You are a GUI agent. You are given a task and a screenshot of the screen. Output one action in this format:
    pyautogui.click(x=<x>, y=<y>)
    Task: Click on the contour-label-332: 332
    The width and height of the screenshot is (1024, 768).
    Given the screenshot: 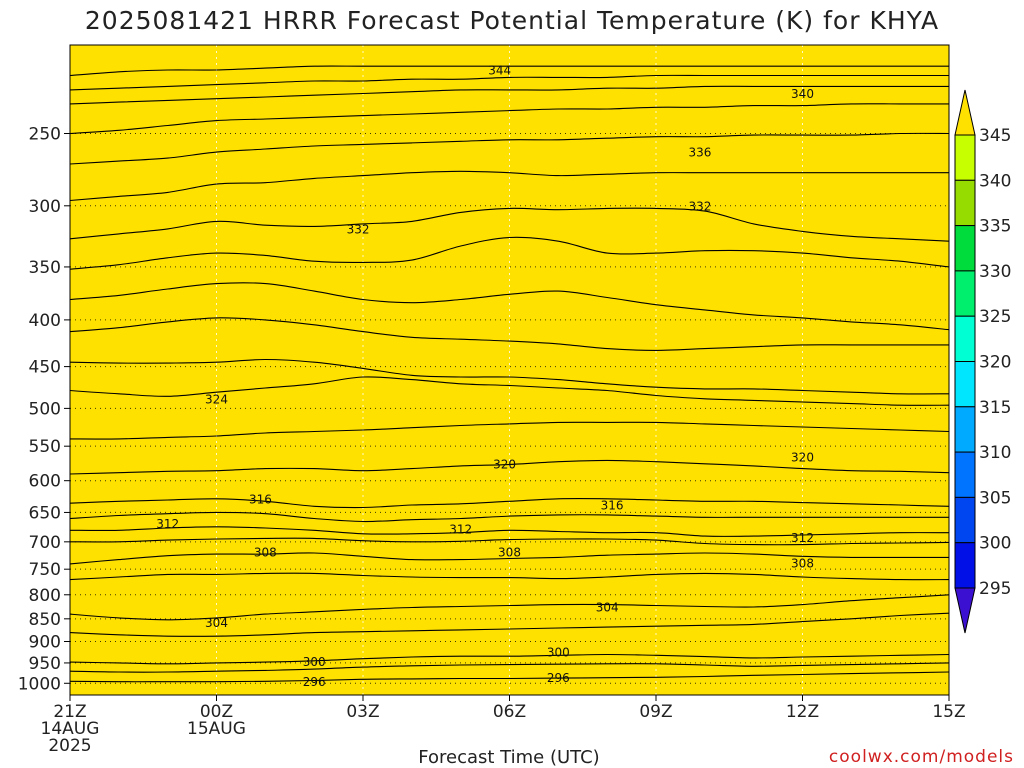 What is the action you would take?
    pyautogui.click(x=699, y=206)
    